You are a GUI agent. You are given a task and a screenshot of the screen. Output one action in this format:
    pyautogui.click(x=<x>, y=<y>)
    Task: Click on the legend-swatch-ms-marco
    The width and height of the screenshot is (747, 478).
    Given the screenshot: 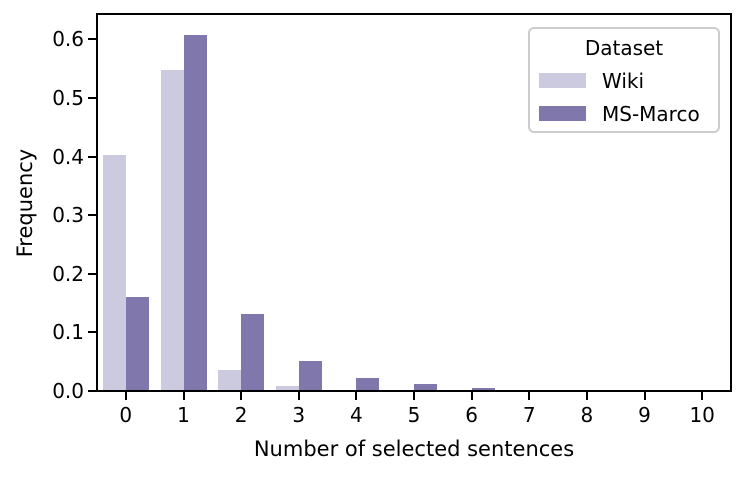 What is the action you would take?
    pyautogui.click(x=562, y=113)
    